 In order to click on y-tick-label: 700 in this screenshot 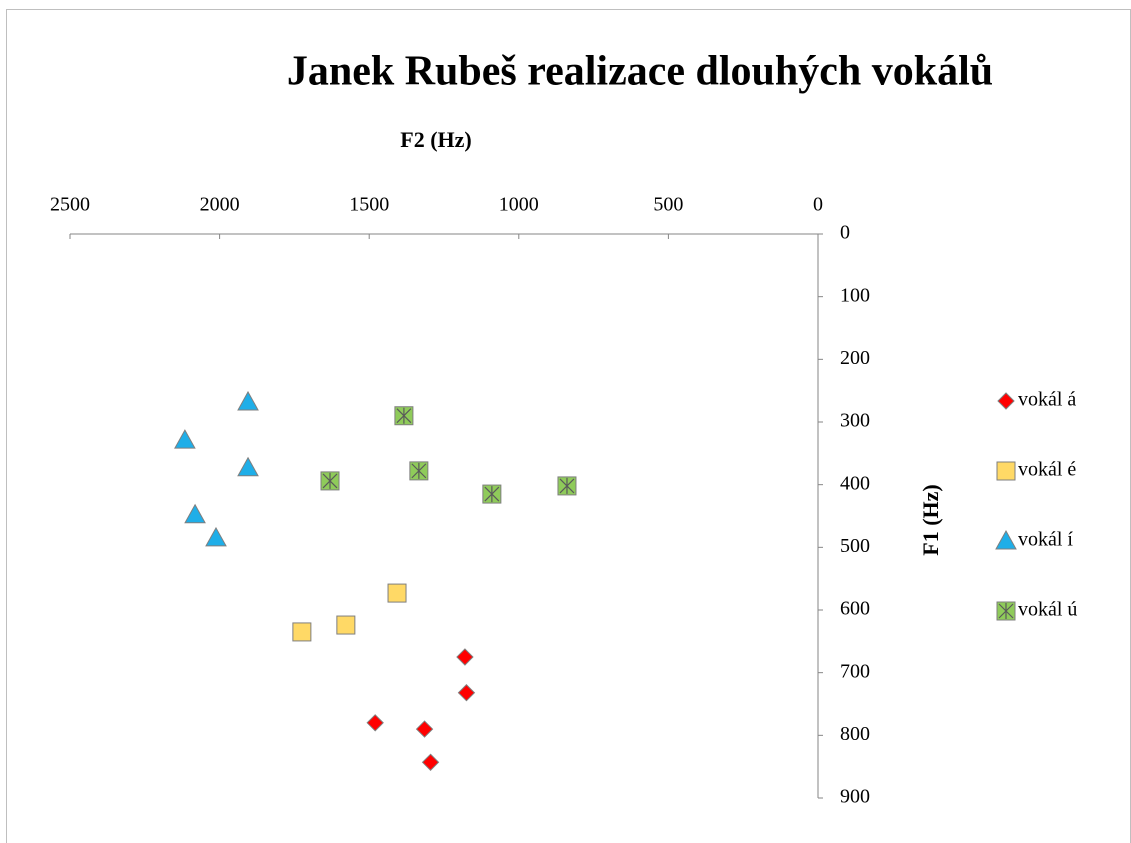, I will do `click(855, 671)`.